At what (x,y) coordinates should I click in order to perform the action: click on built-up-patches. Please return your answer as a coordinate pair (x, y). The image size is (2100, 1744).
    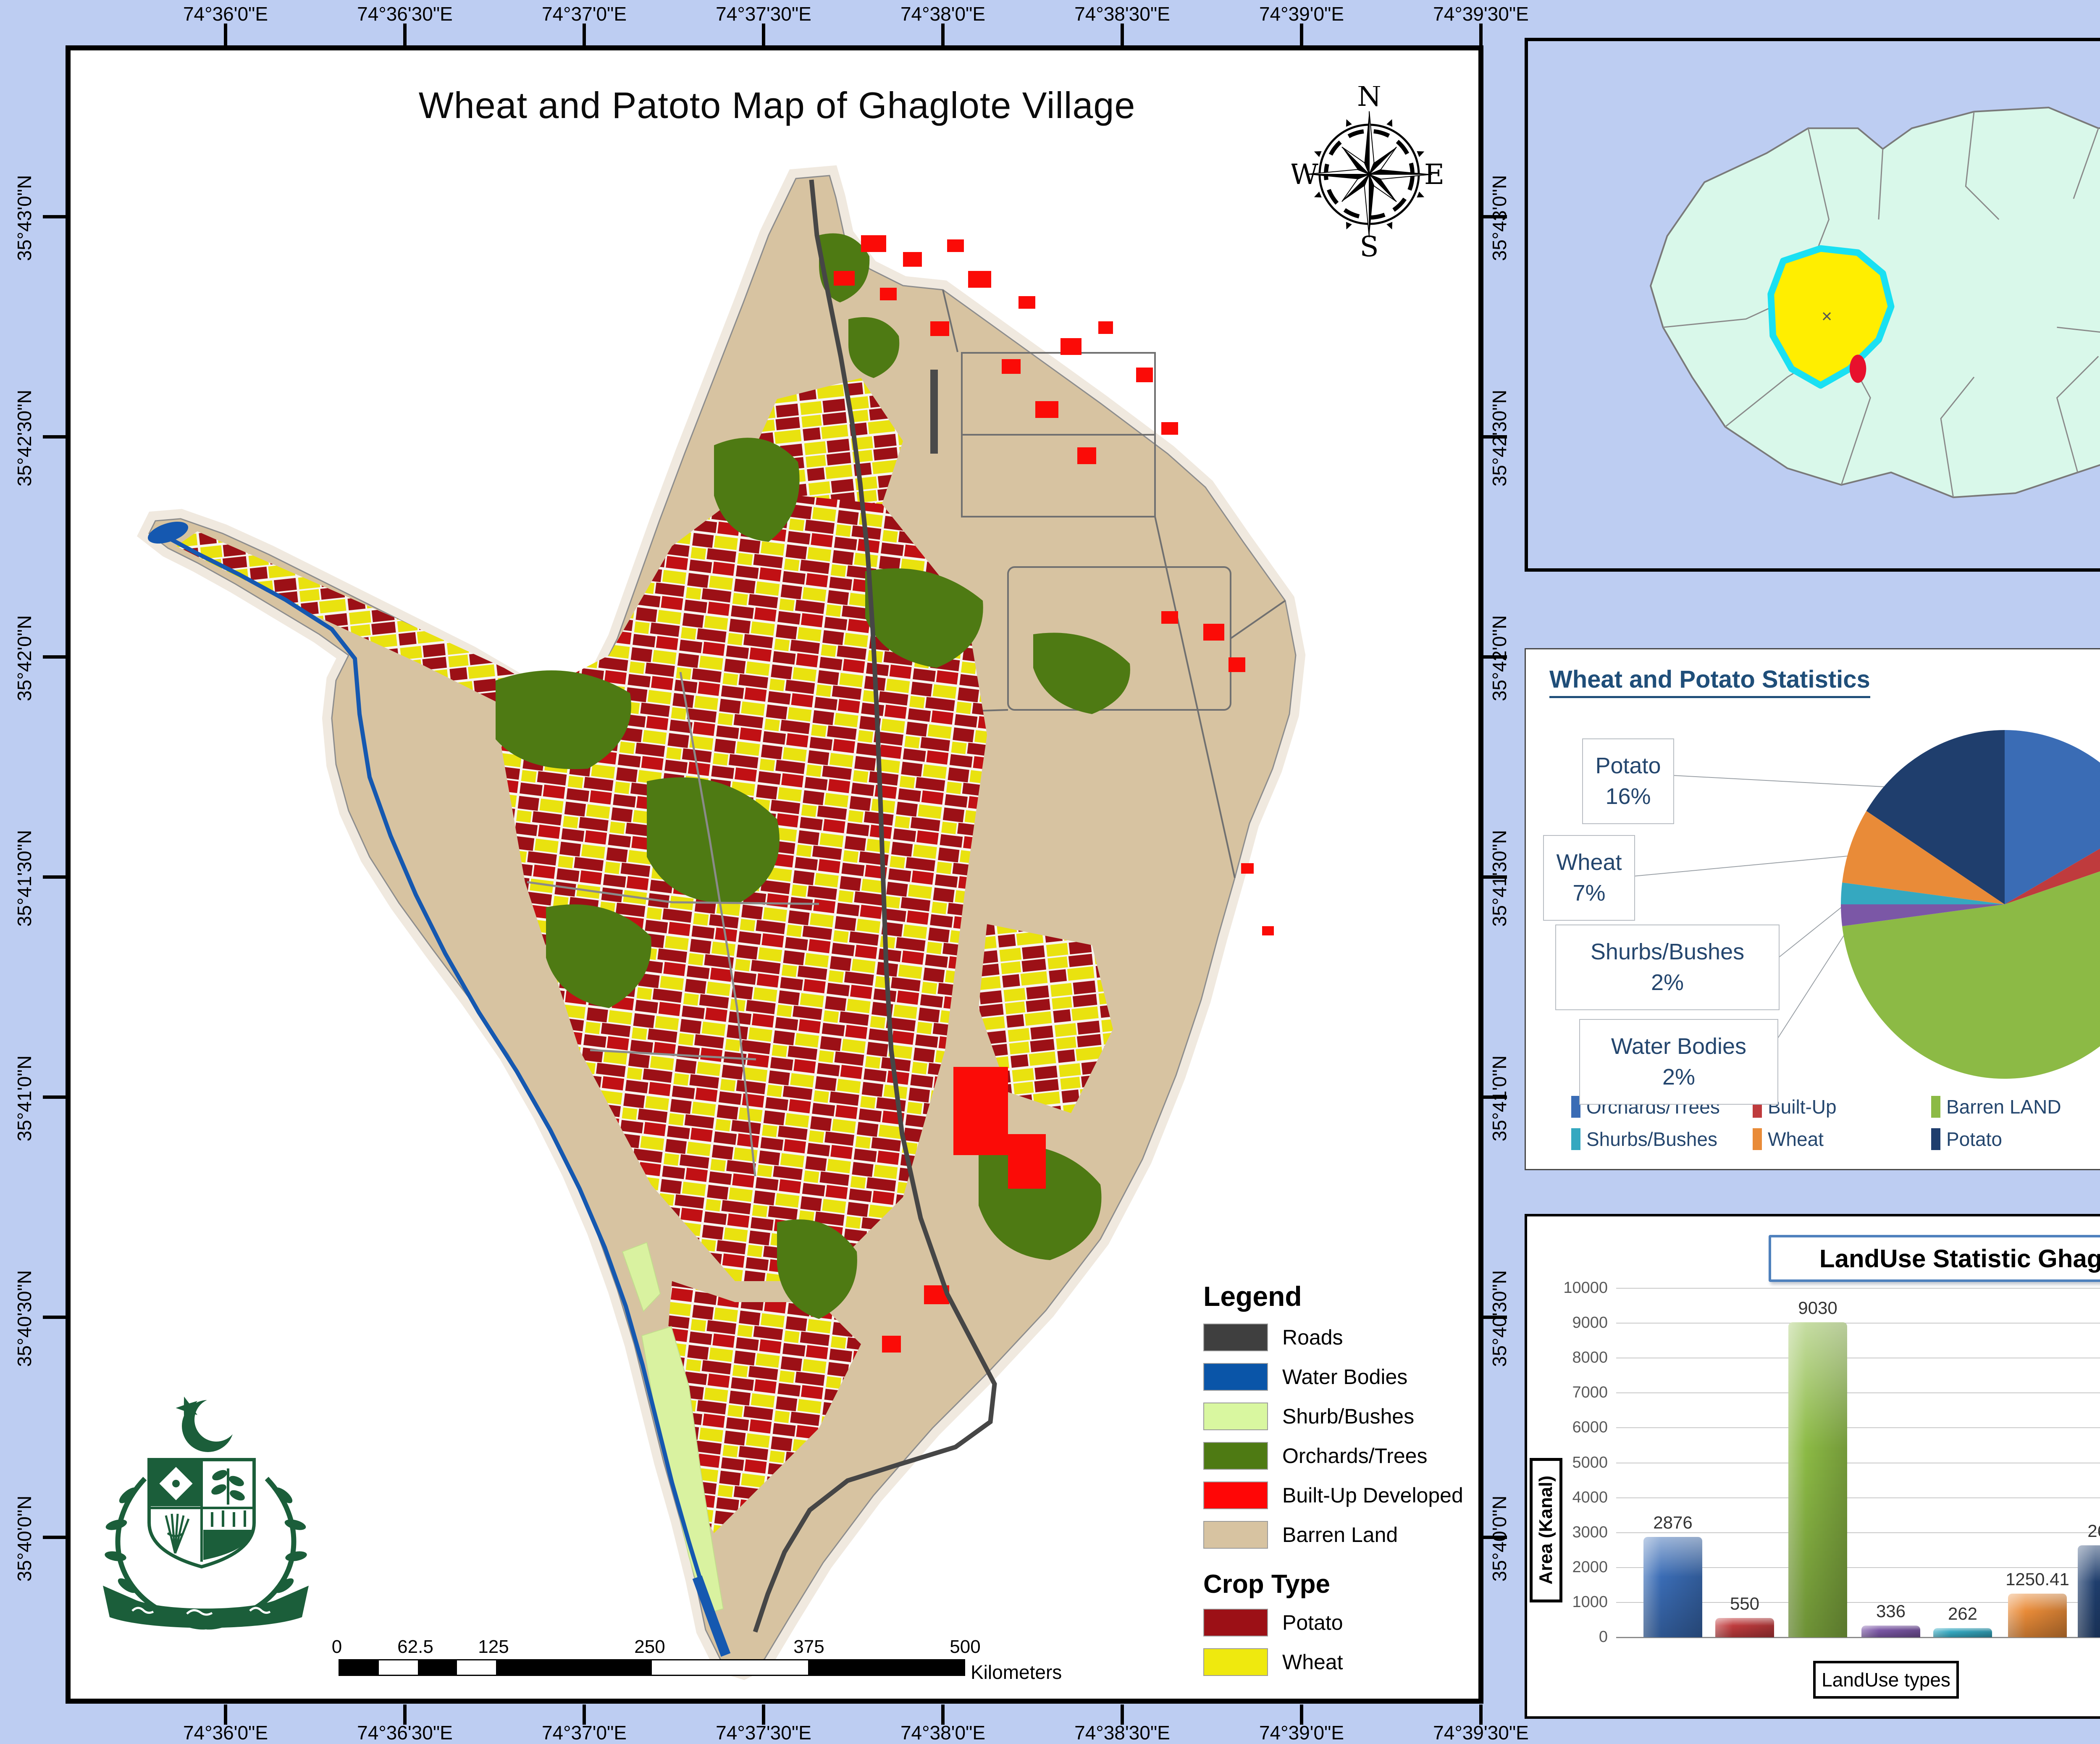
    Looking at the image, I should click on (1054, 794).